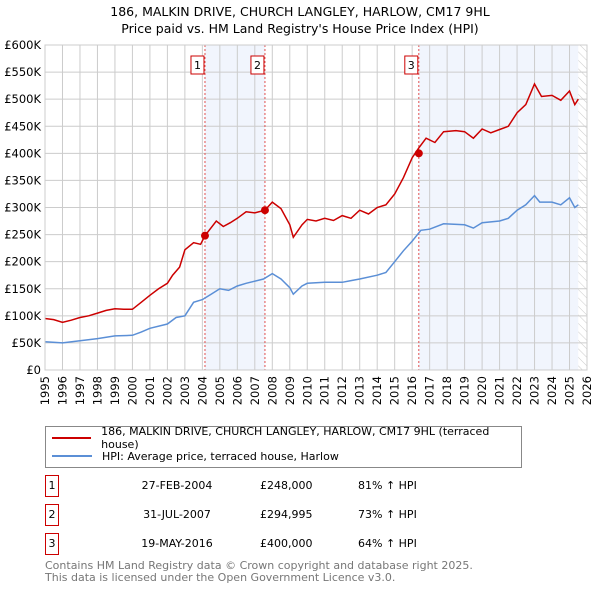 The image size is (600, 590). Describe the element at coordinates (360, 390) in the screenshot. I see `x-tick-label: 2013` at that location.